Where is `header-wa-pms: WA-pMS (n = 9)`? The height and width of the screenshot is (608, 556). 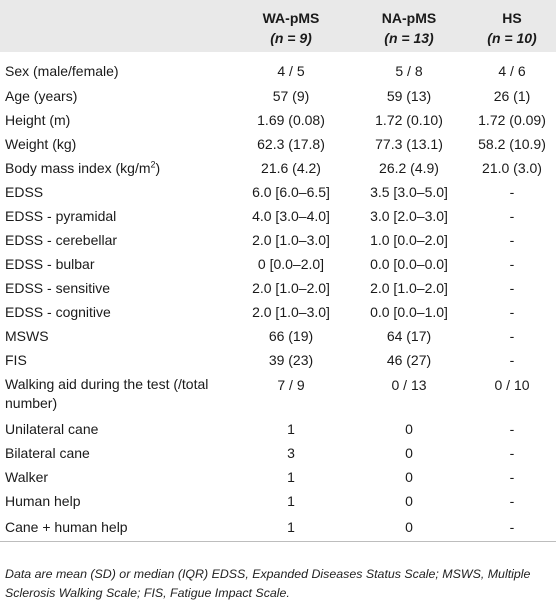 header-wa-pms: WA-pMS (n = 9) is located at coordinates (291, 26).